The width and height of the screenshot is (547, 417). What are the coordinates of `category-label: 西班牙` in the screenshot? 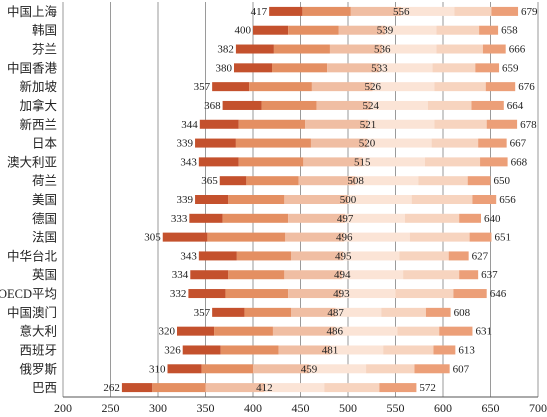 It's located at (38, 350).